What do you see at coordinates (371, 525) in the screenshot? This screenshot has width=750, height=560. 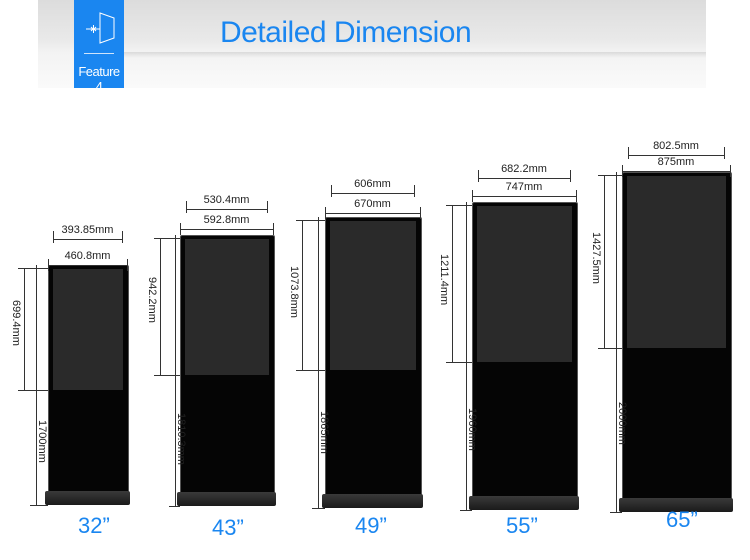 I see `screen-size-label: 49”` at bounding box center [371, 525].